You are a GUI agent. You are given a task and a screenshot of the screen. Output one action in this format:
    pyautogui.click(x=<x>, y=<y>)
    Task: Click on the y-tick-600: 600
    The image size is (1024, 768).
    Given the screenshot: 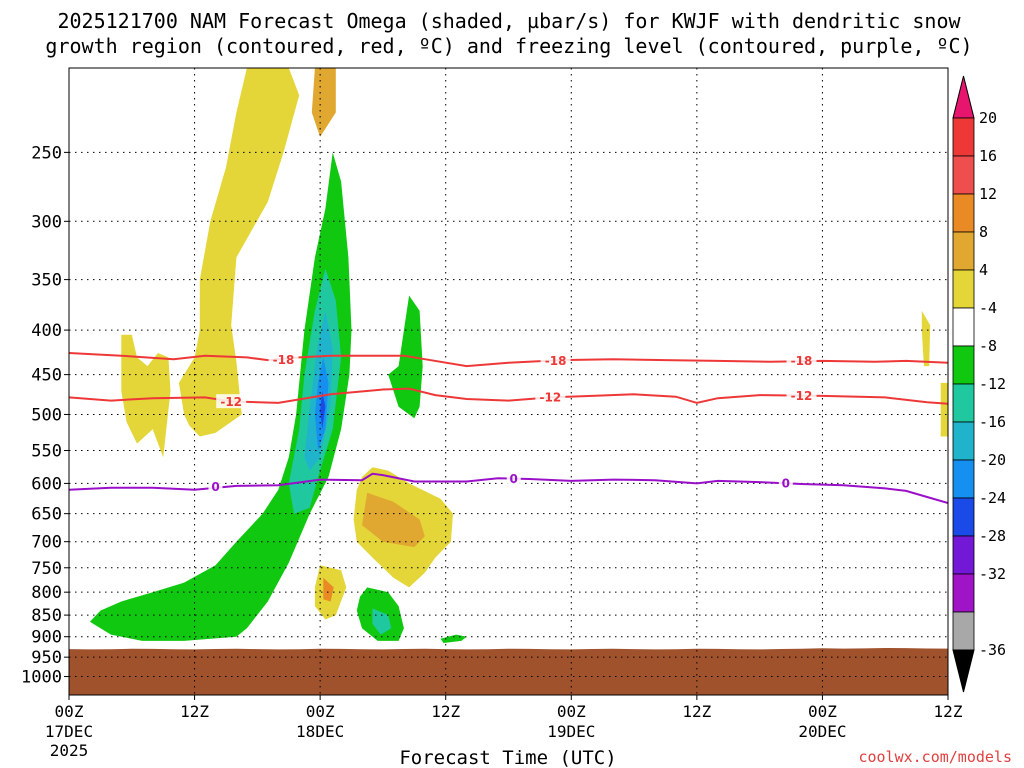 What is the action you would take?
    pyautogui.click(x=46, y=484)
    